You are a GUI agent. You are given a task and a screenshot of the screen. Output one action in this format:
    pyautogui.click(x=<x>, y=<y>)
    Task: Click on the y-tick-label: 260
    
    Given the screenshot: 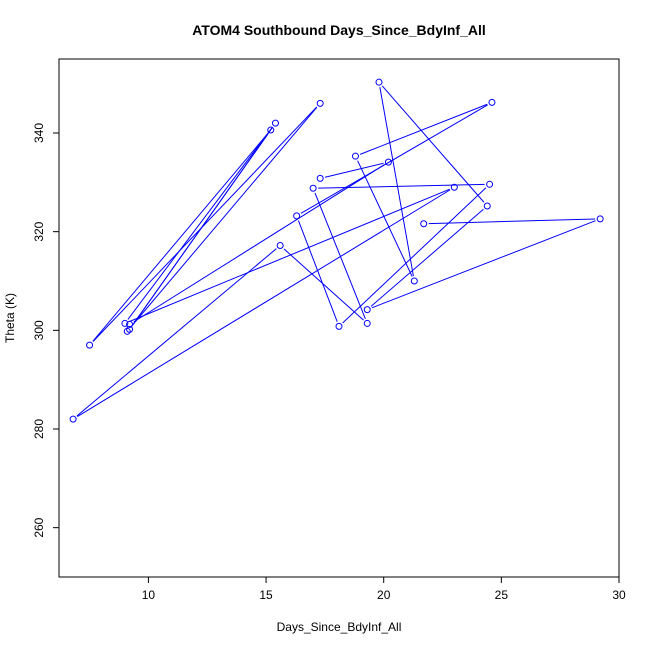 What is the action you would take?
    pyautogui.click(x=39, y=527)
    